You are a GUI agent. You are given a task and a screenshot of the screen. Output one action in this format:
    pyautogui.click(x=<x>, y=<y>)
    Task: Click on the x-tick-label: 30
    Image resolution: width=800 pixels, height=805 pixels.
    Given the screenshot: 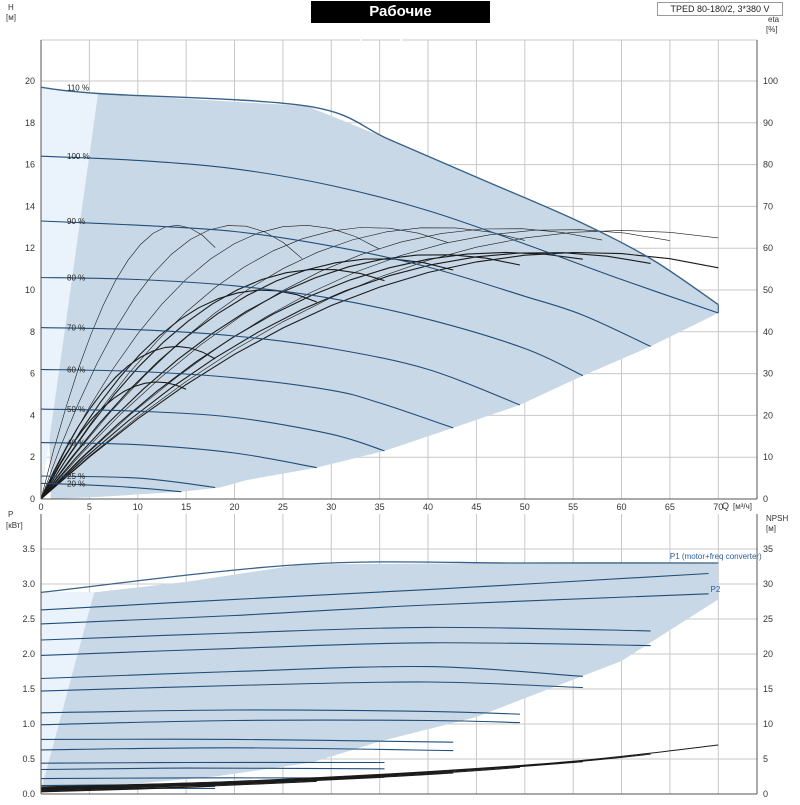 What is the action you would take?
    pyautogui.click(x=331, y=507)
    